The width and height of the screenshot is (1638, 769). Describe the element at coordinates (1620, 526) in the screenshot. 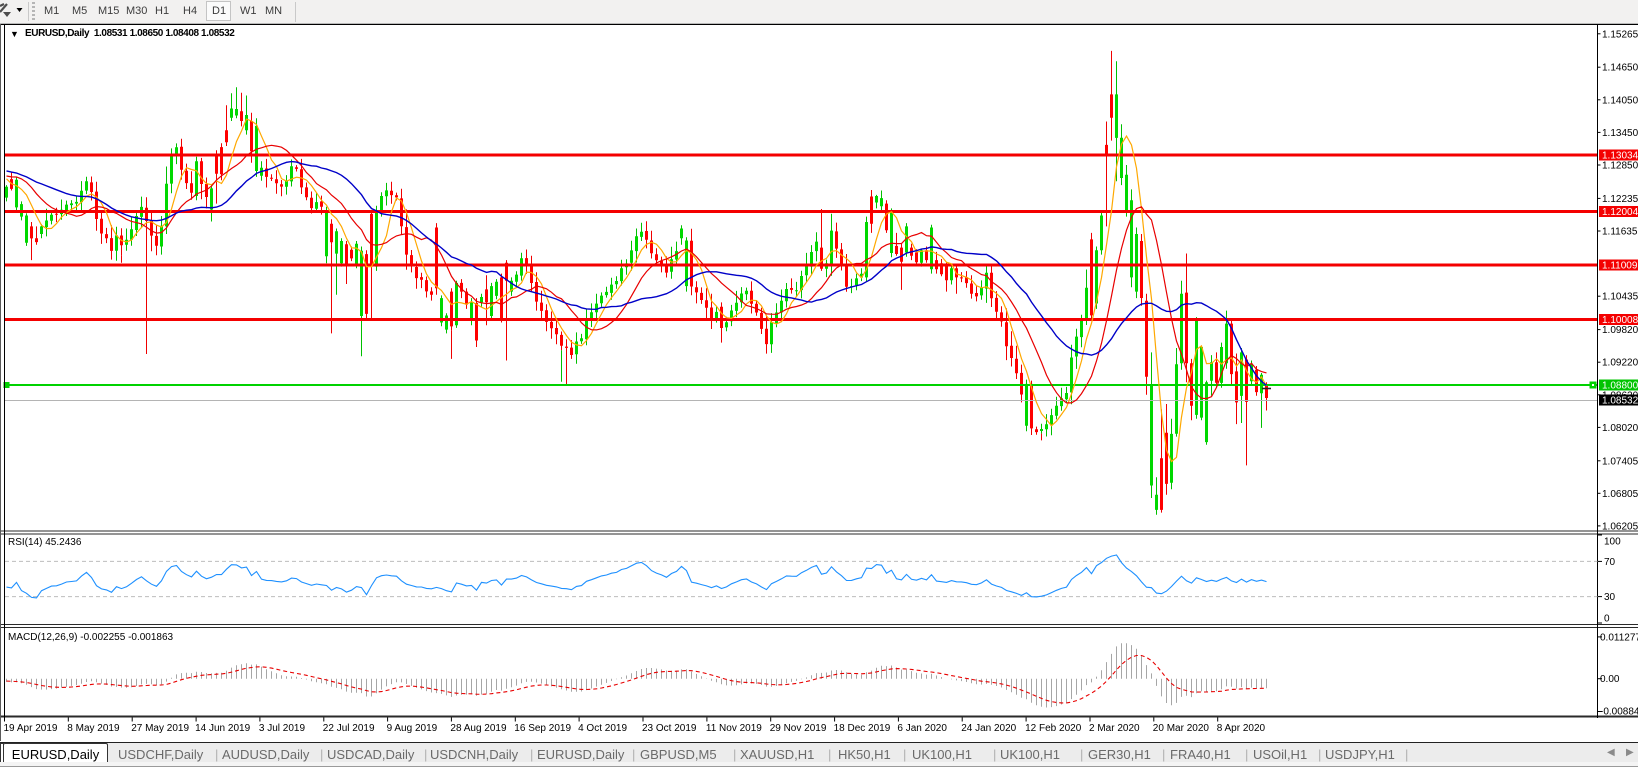

I see `svg-text: 1.06205` at that location.